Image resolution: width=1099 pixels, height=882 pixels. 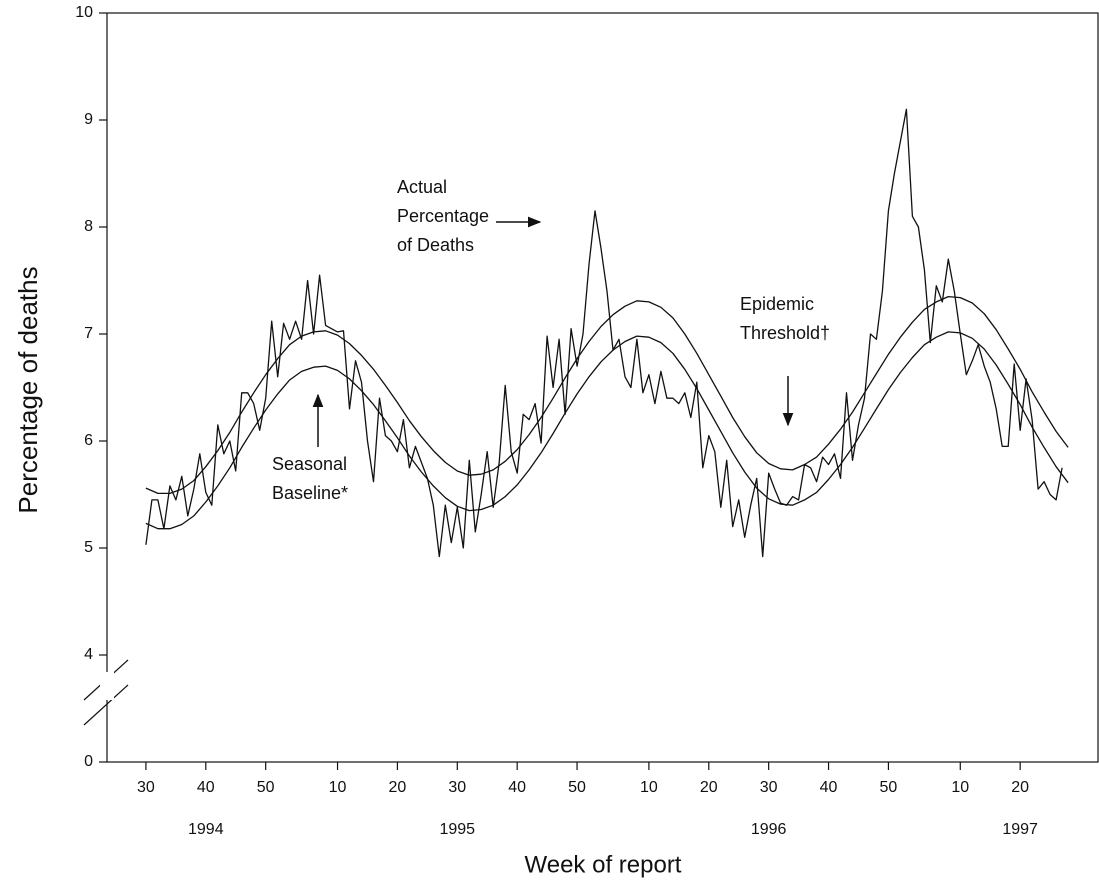 What do you see at coordinates (88, 226) in the screenshot?
I see `y-tick-label: 8` at bounding box center [88, 226].